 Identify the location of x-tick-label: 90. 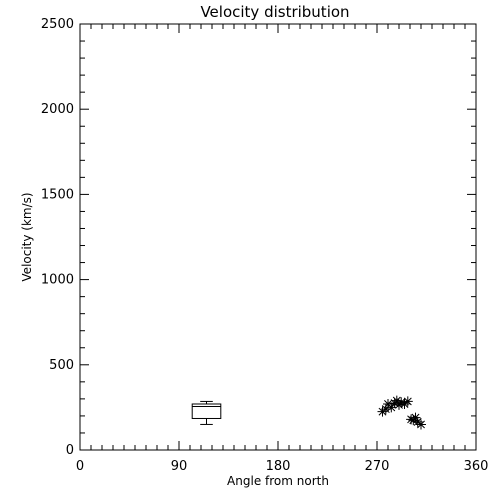
(179, 466).